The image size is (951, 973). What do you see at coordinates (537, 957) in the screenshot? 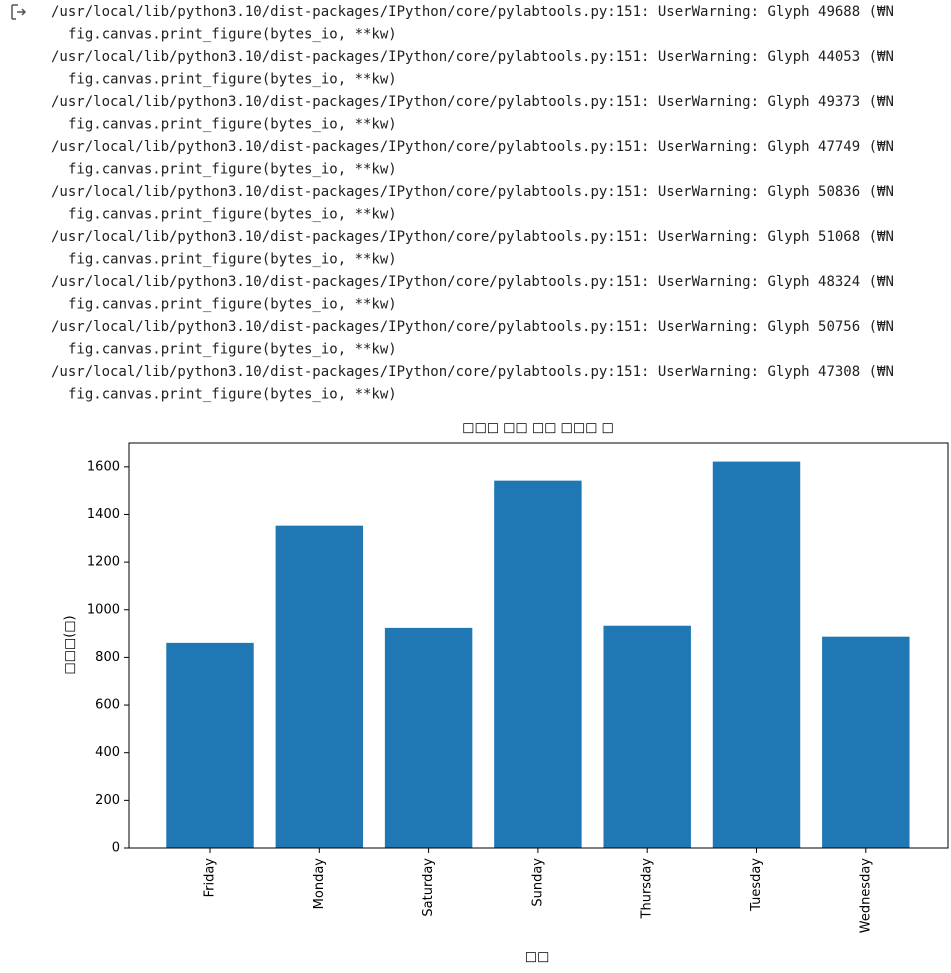
I see `x-axis-label: □□` at bounding box center [537, 957].